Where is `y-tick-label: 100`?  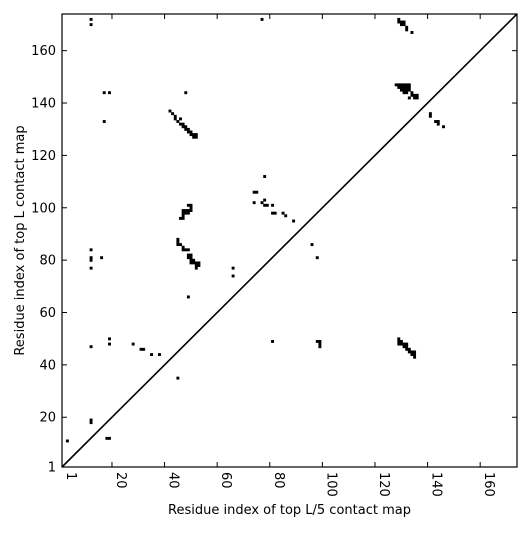
y-tick-label: 100 is located at coordinates (43, 208).